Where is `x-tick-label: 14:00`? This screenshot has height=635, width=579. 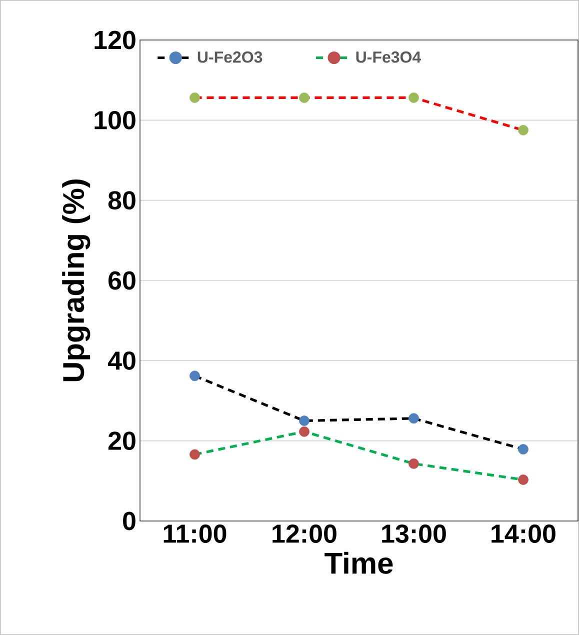
x-tick-label: 14:00 is located at coordinates (524, 533).